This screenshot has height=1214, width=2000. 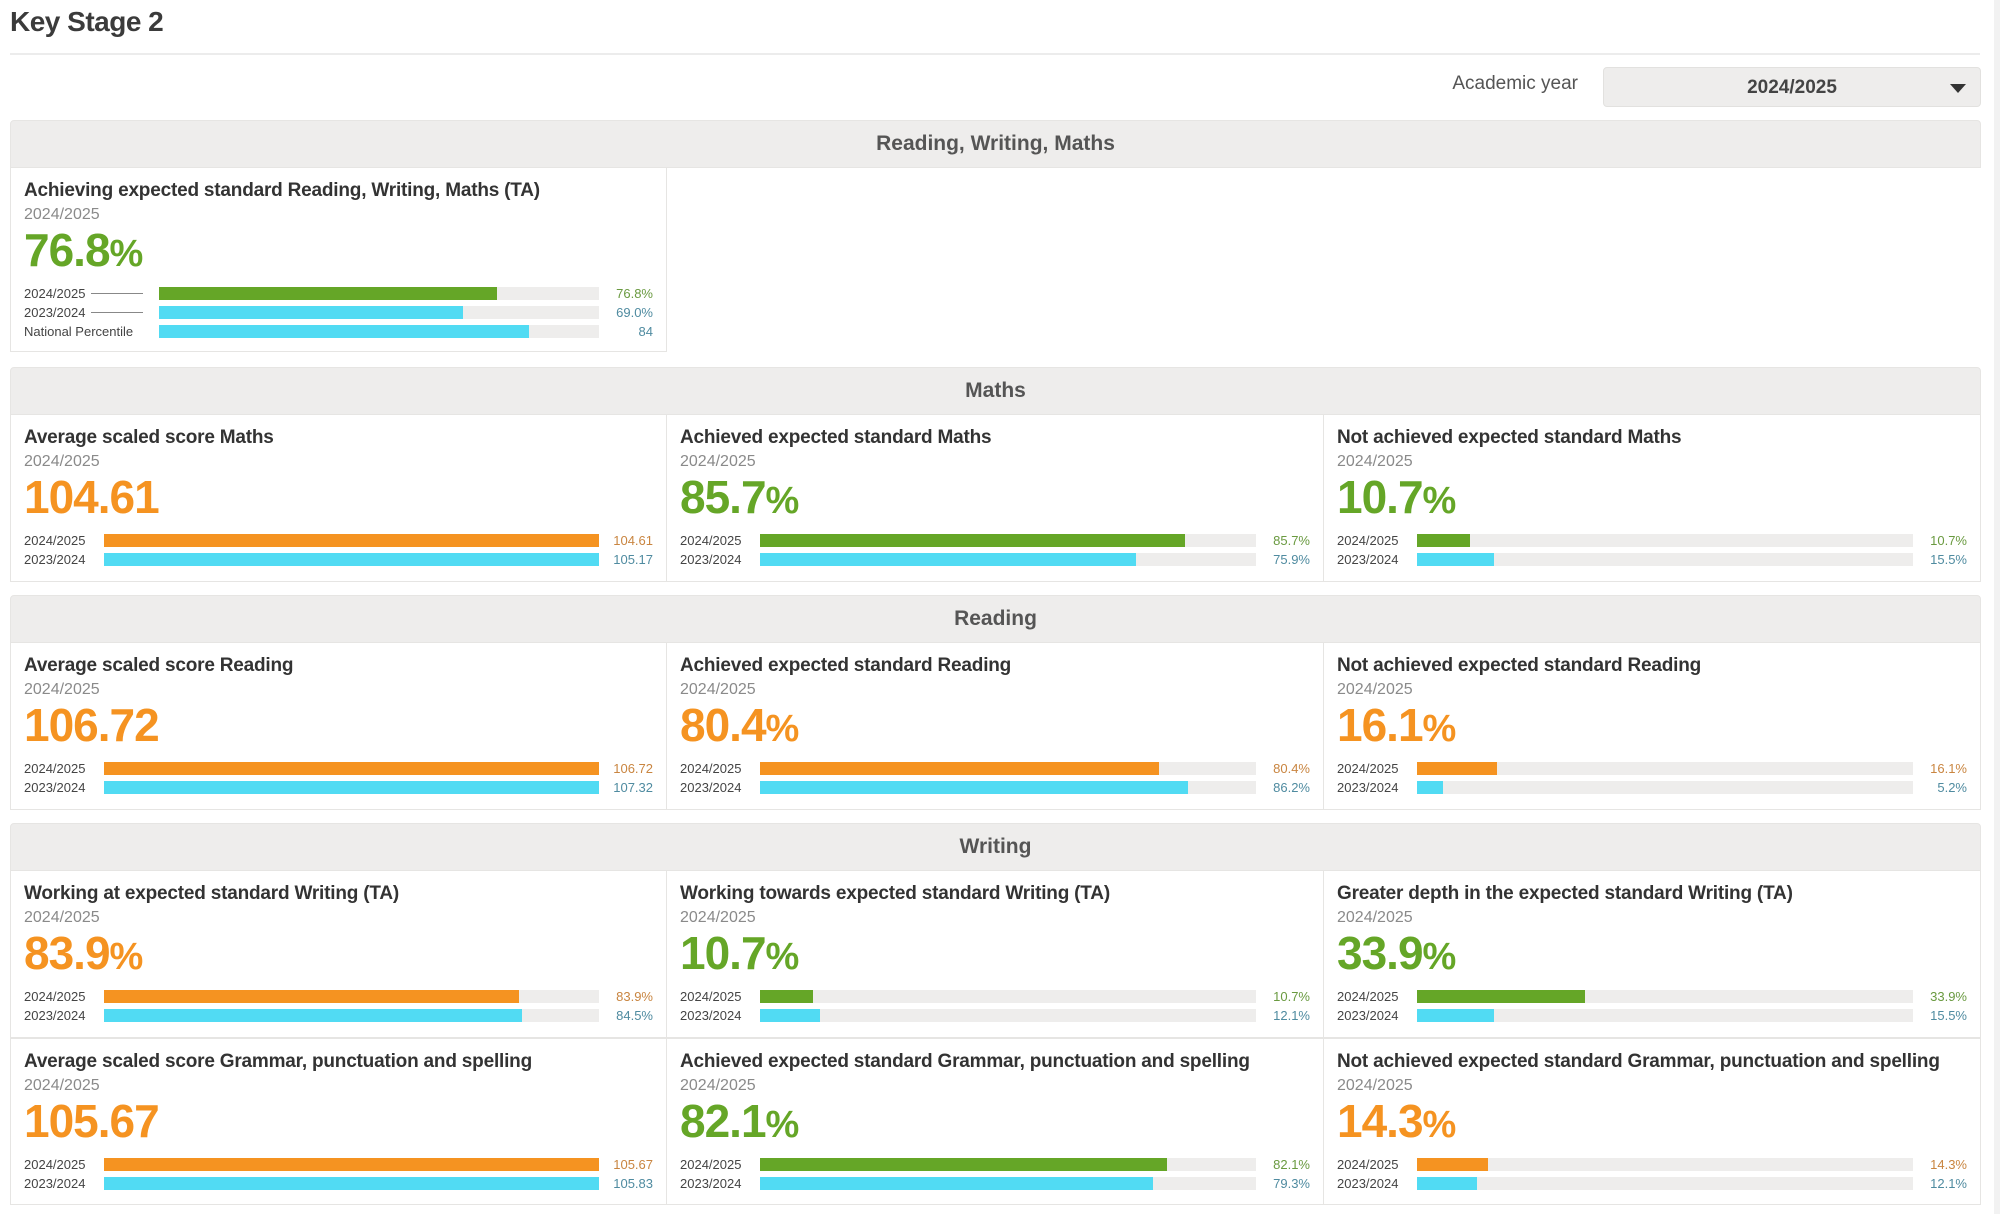 I want to click on bar-row: 2023/2024 15.5%, so click(x=1652, y=1015).